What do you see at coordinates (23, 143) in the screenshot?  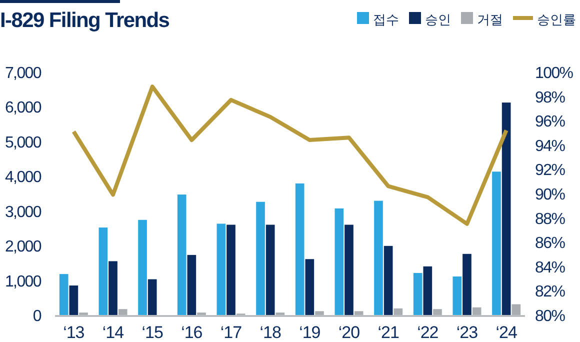 I see `y-tick-label: 5,000` at bounding box center [23, 143].